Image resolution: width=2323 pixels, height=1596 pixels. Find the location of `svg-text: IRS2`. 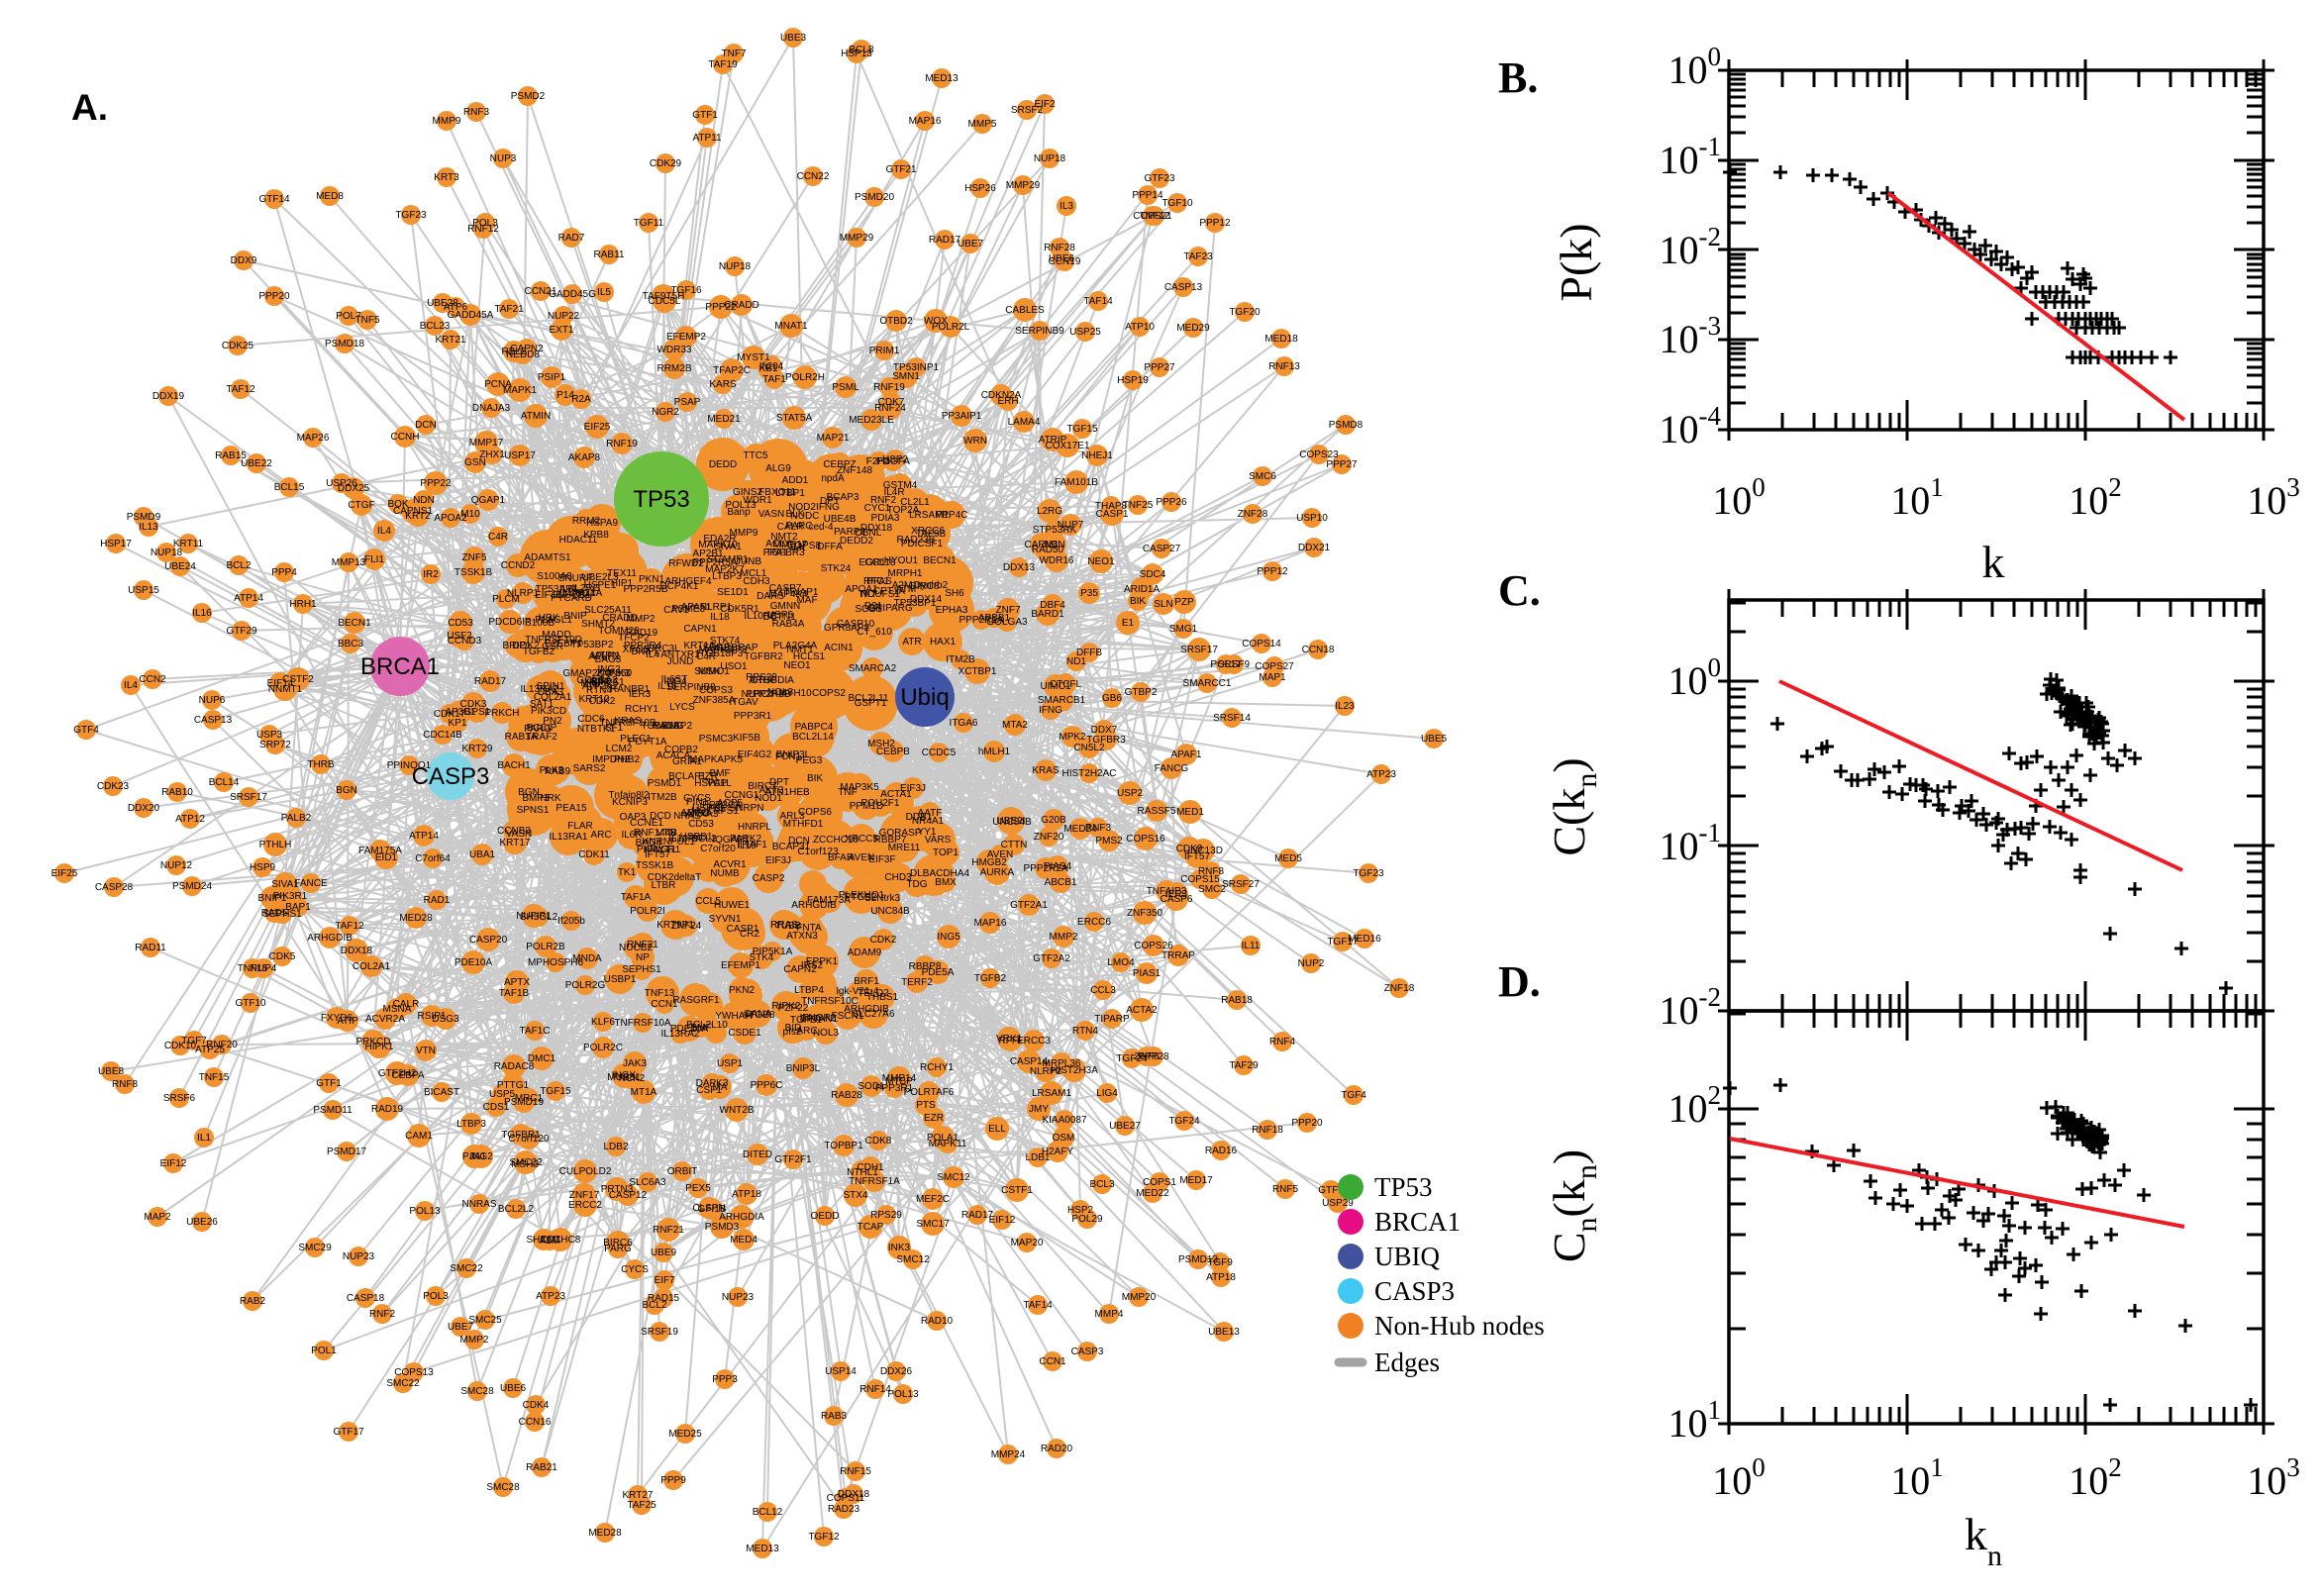

svg-text: IRS2 is located at coordinates (812, 965).